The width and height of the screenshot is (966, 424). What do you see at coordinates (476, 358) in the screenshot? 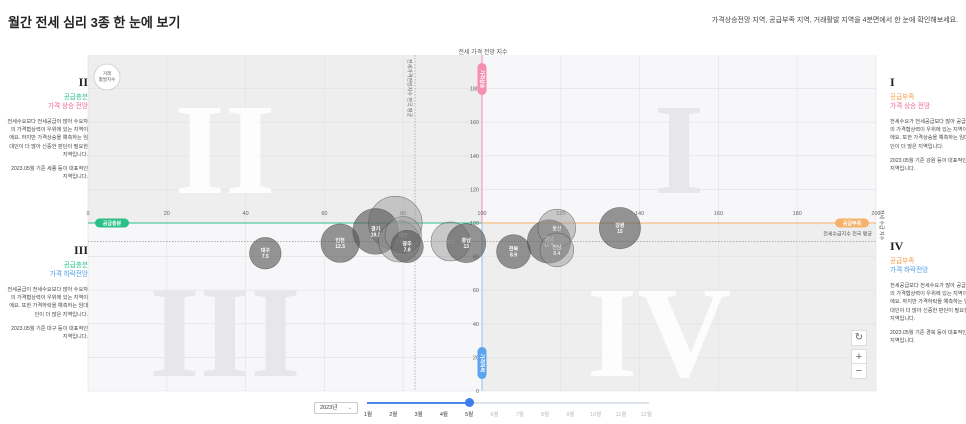
I see `y-tick-label: 20` at bounding box center [476, 358].